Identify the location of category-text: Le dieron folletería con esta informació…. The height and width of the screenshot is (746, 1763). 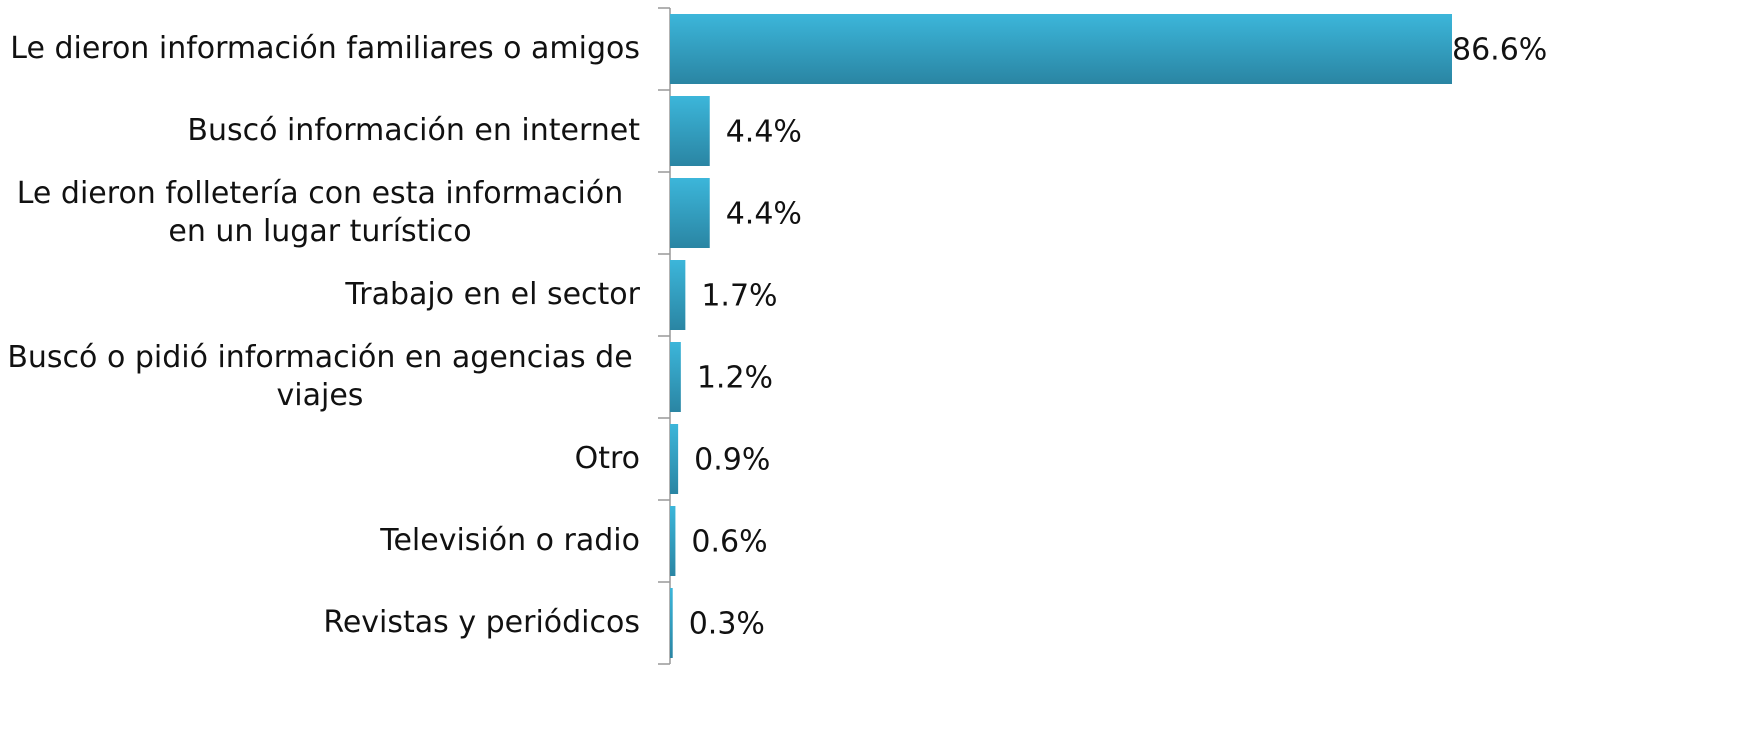
(320, 212).